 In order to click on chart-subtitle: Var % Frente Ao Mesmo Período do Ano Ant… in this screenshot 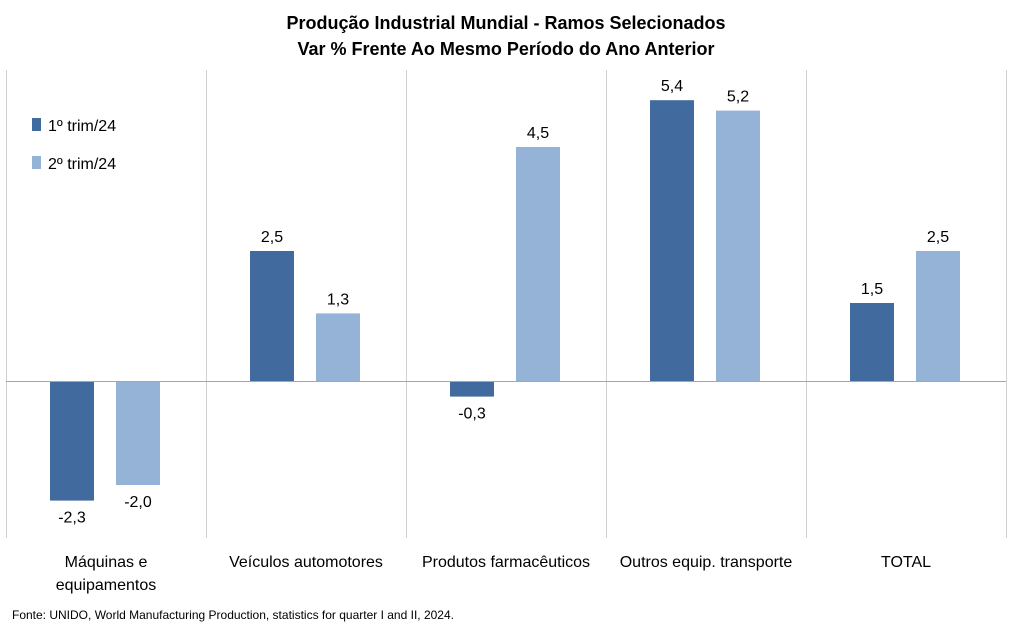, I will do `click(506, 49)`.